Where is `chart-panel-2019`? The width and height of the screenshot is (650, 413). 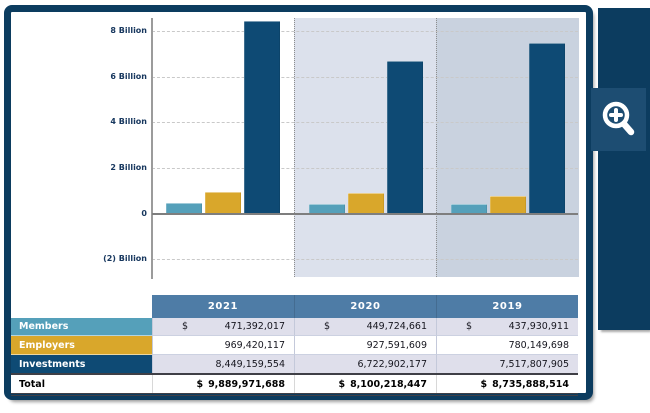
chart-panel-2019 is located at coordinates (507, 147).